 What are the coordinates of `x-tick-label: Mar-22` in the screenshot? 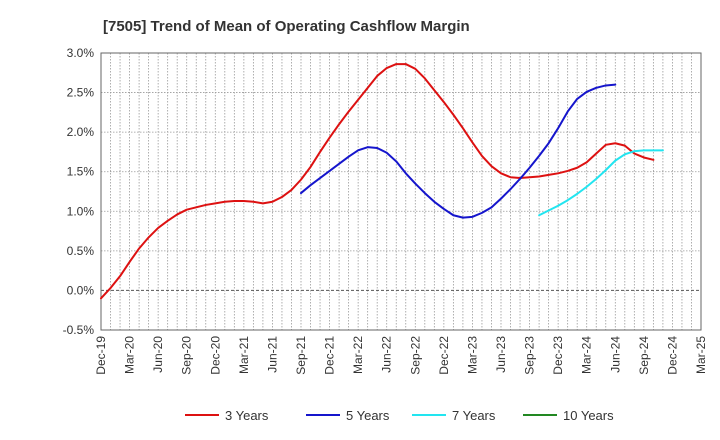 It's located at (358, 355).